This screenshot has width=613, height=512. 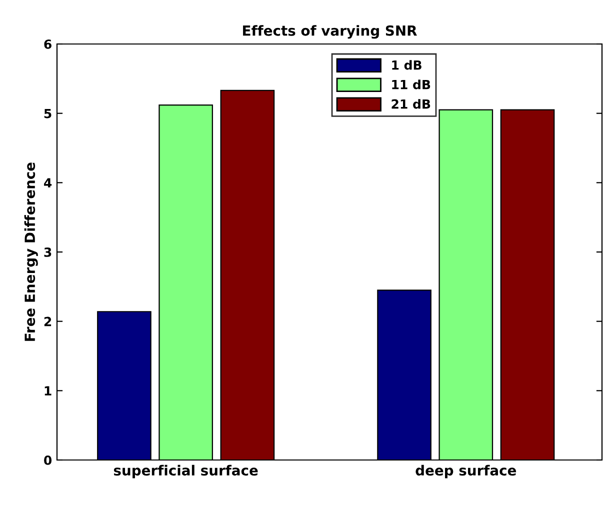 I want to click on y-tick-label: 6, so click(x=48, y=44).